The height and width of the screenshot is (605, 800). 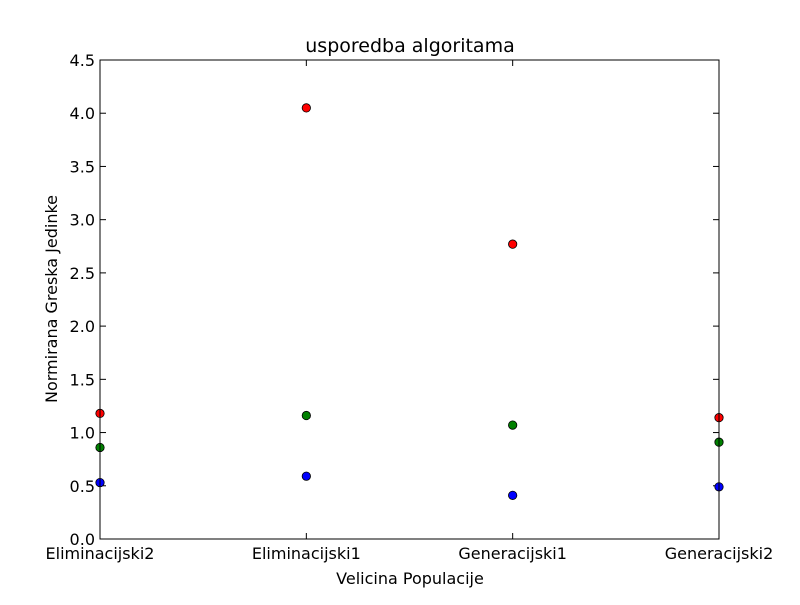 What do you see at coordinates (100, 553) in the screenshot?
I see `x-tick-label: Eliminacijski2` at bounding box center [100, 553].